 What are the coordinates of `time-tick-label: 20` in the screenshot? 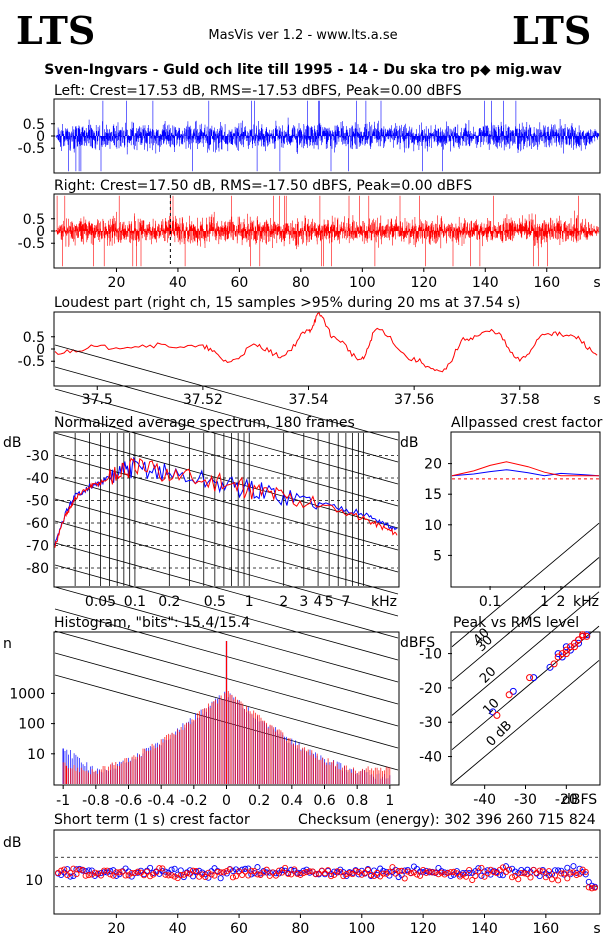 It's located at (117, 283).